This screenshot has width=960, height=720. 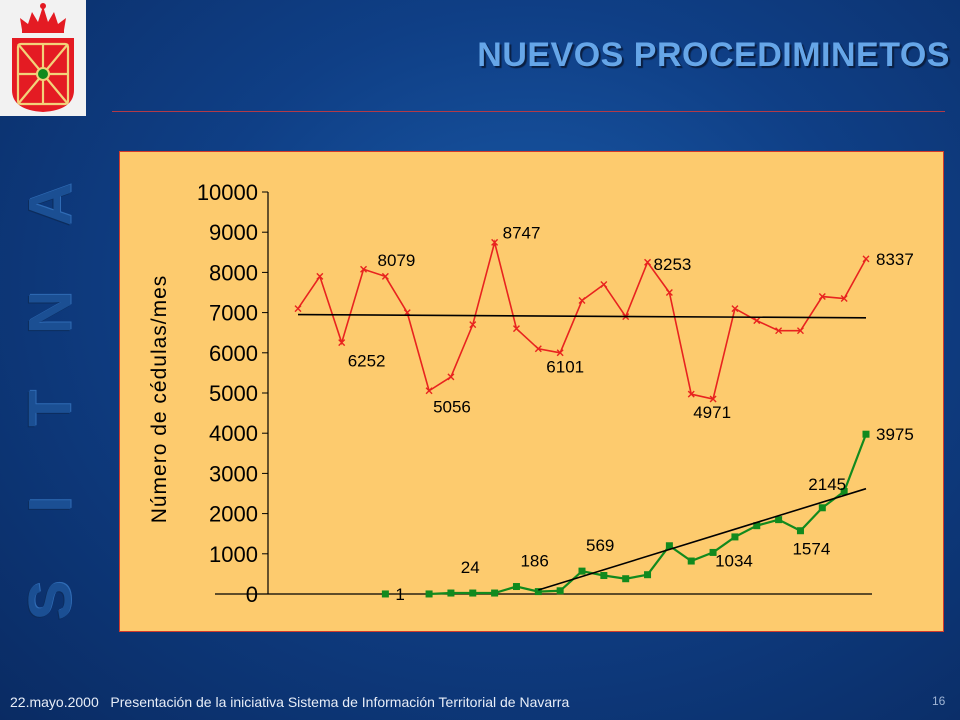 I want to click on data-label: 1574, so click(x=811, y=549).